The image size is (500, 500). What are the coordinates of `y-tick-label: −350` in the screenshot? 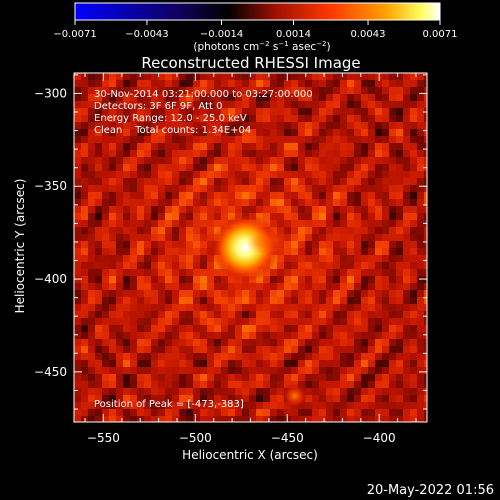 It's located at (50, 186).